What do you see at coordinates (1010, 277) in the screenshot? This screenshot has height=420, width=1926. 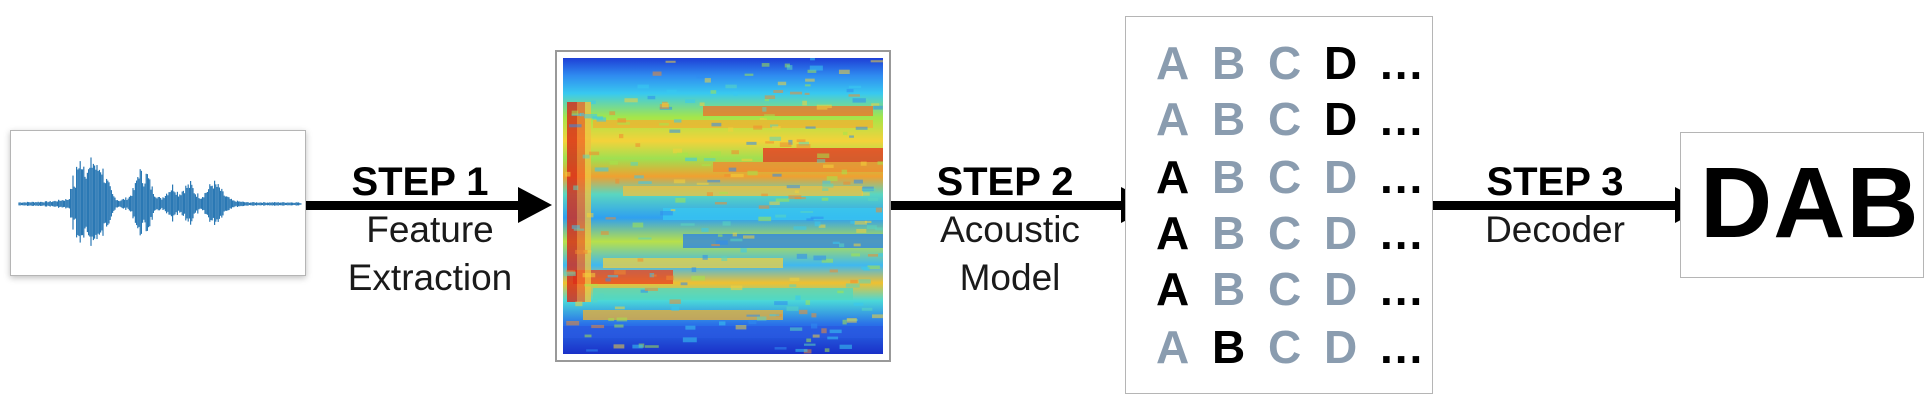 I see `step-2-desc-line2: Model` at bounding box center [1010, 277].